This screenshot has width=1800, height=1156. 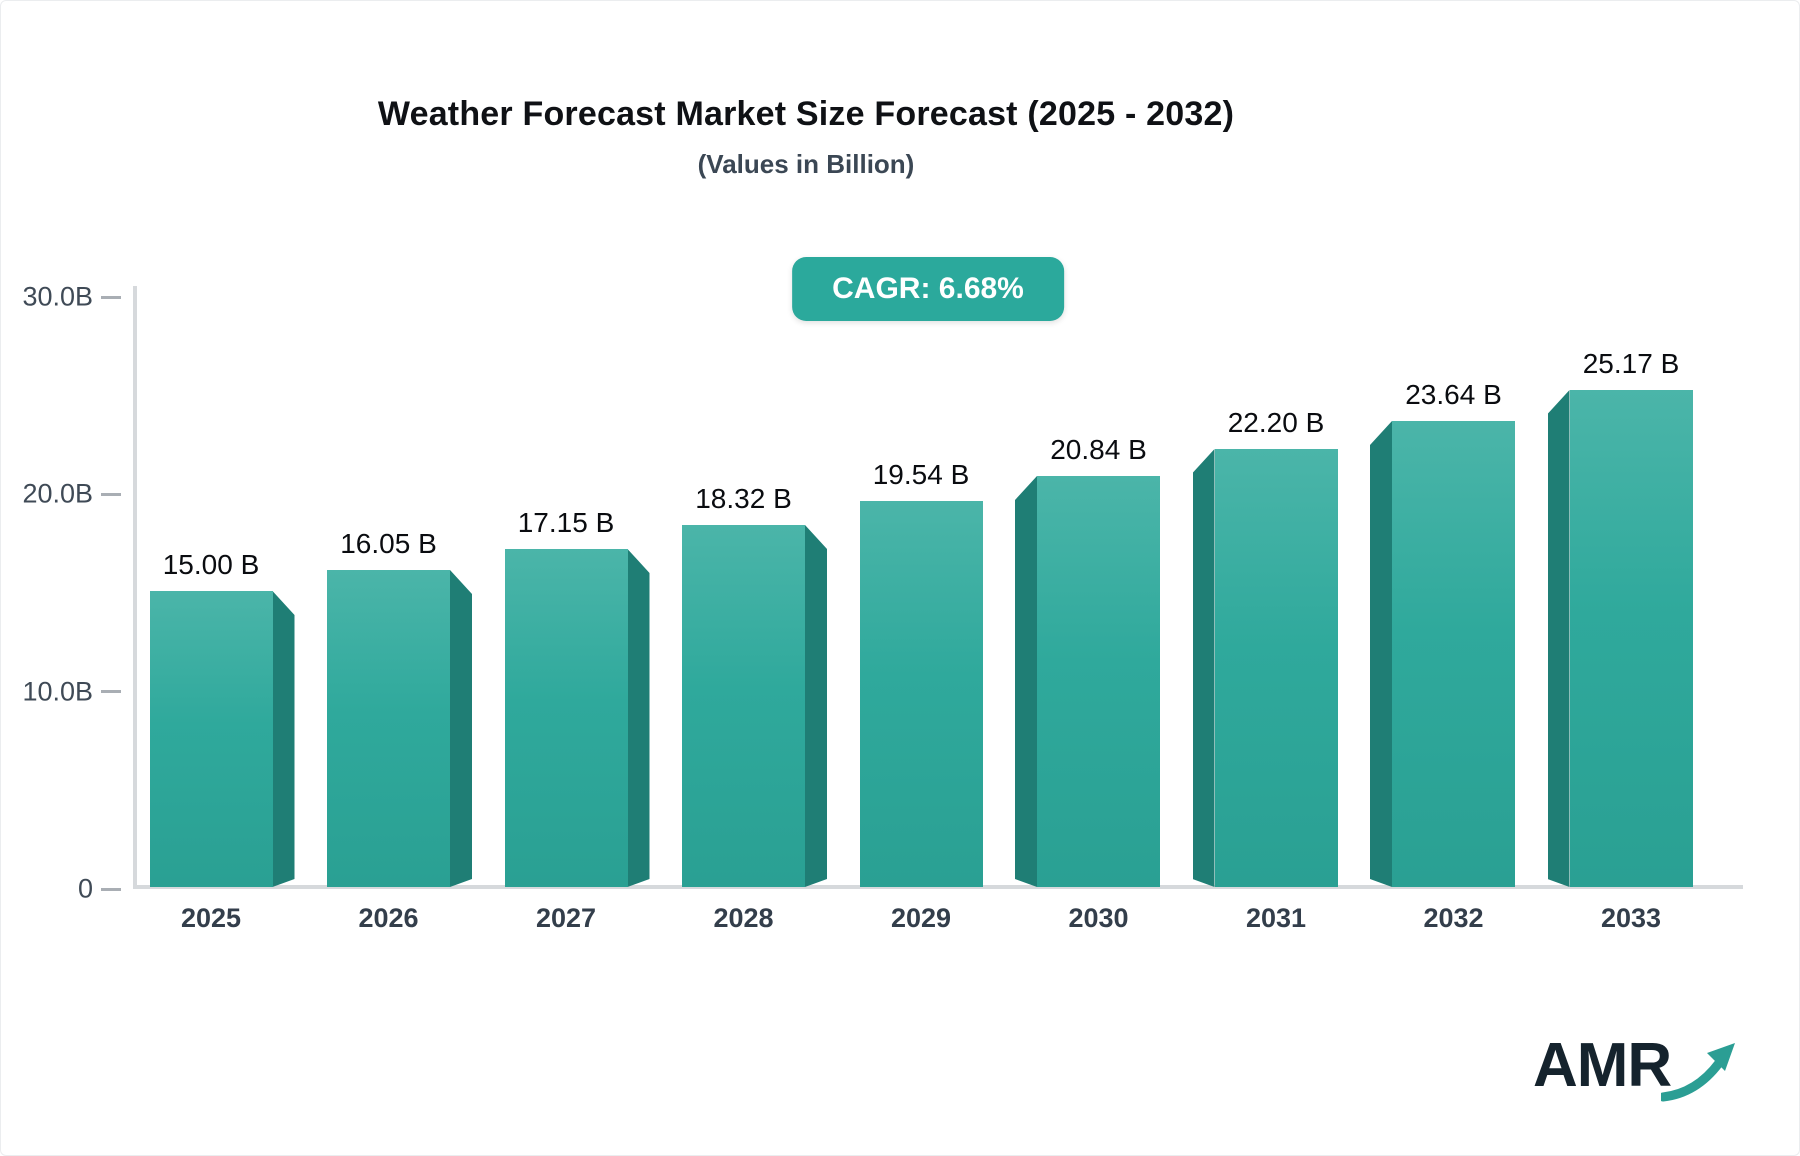 What do you see at coordinates (1098, 681) in the screenshot?
I see `bar-2030` at bounding box center [1098, 681].